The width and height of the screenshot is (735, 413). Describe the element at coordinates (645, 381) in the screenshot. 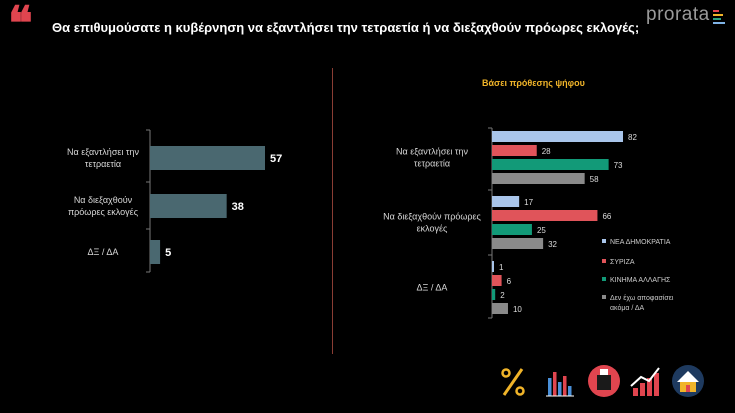

I see `trend-up-icon` at that location.